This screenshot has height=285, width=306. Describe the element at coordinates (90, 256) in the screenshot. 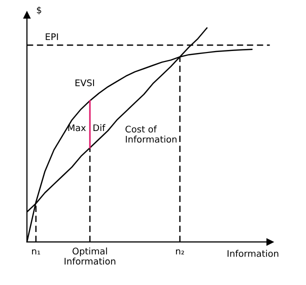

I see `x-tick-label: Optimal Information` at that location.